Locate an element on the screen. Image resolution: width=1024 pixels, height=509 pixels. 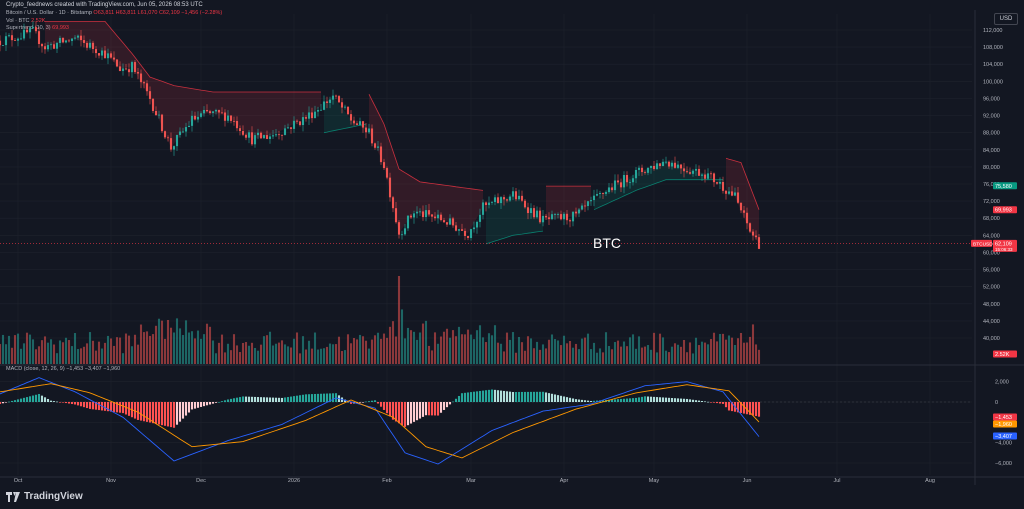
btc-annotation: BTC is located at coordinates (607, 243).